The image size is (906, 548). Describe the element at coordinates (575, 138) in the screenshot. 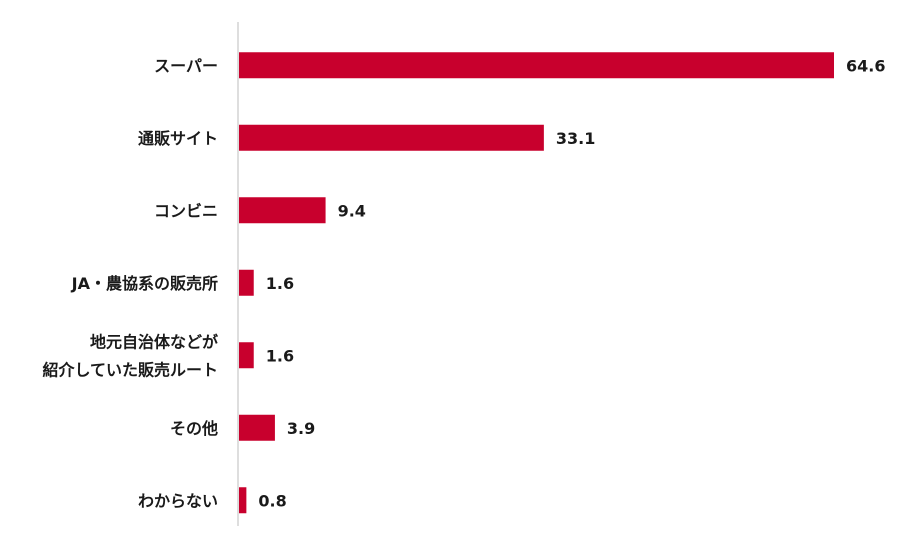

I see `value-label-1: 33.1` at that location.